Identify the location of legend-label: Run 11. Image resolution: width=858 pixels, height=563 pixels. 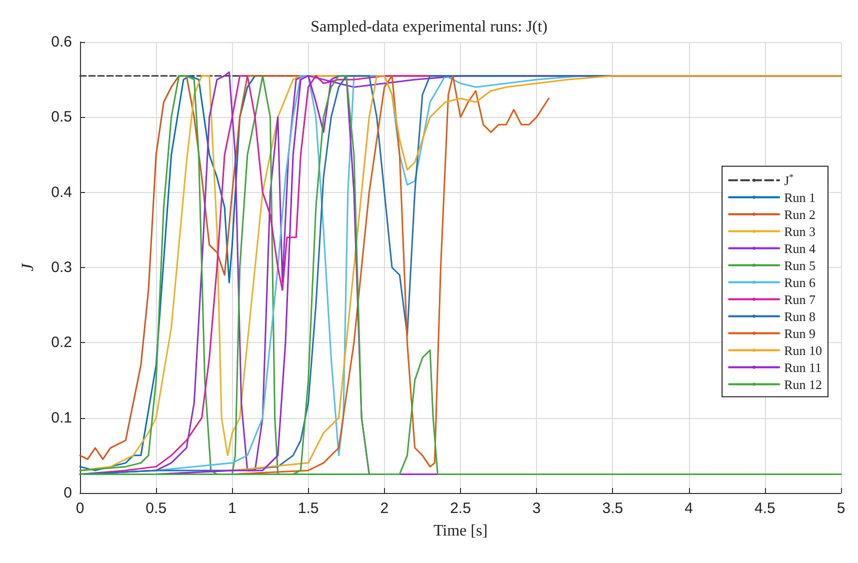
(803, 367).